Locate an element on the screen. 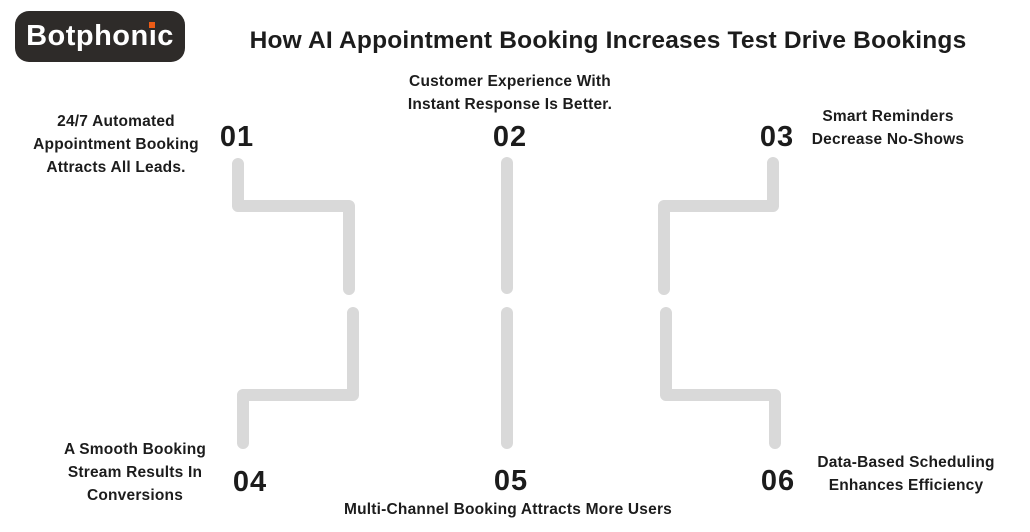 The width and height of the screenshot is (1030, 532). step-label-line: Data-Based Scheduling is located at coordinates (906, 462).